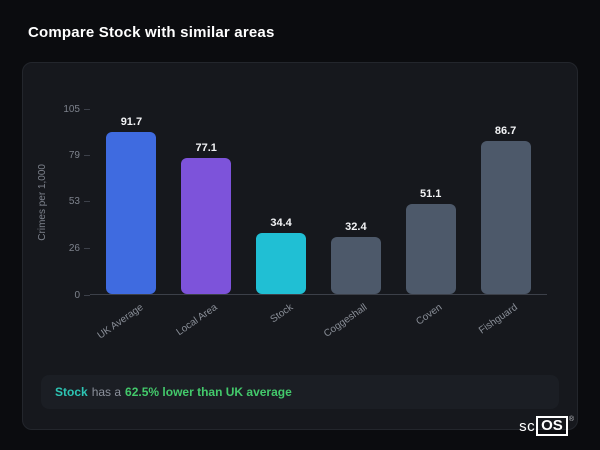 The image size is (600, 450). Describe the element at coordinates (281, 223) in the screenshot. I see `bar-value-label: 34.4` at that location.